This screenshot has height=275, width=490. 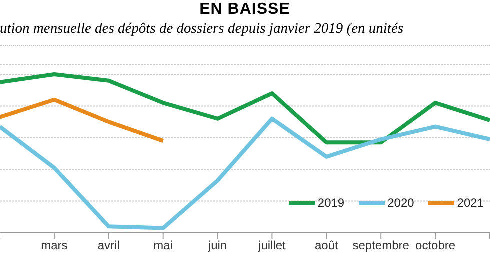 What do you see at coordinates (272, 245) in the screenshot?
I see `x-tick-label: juillet` at bounding box center [272, 245].